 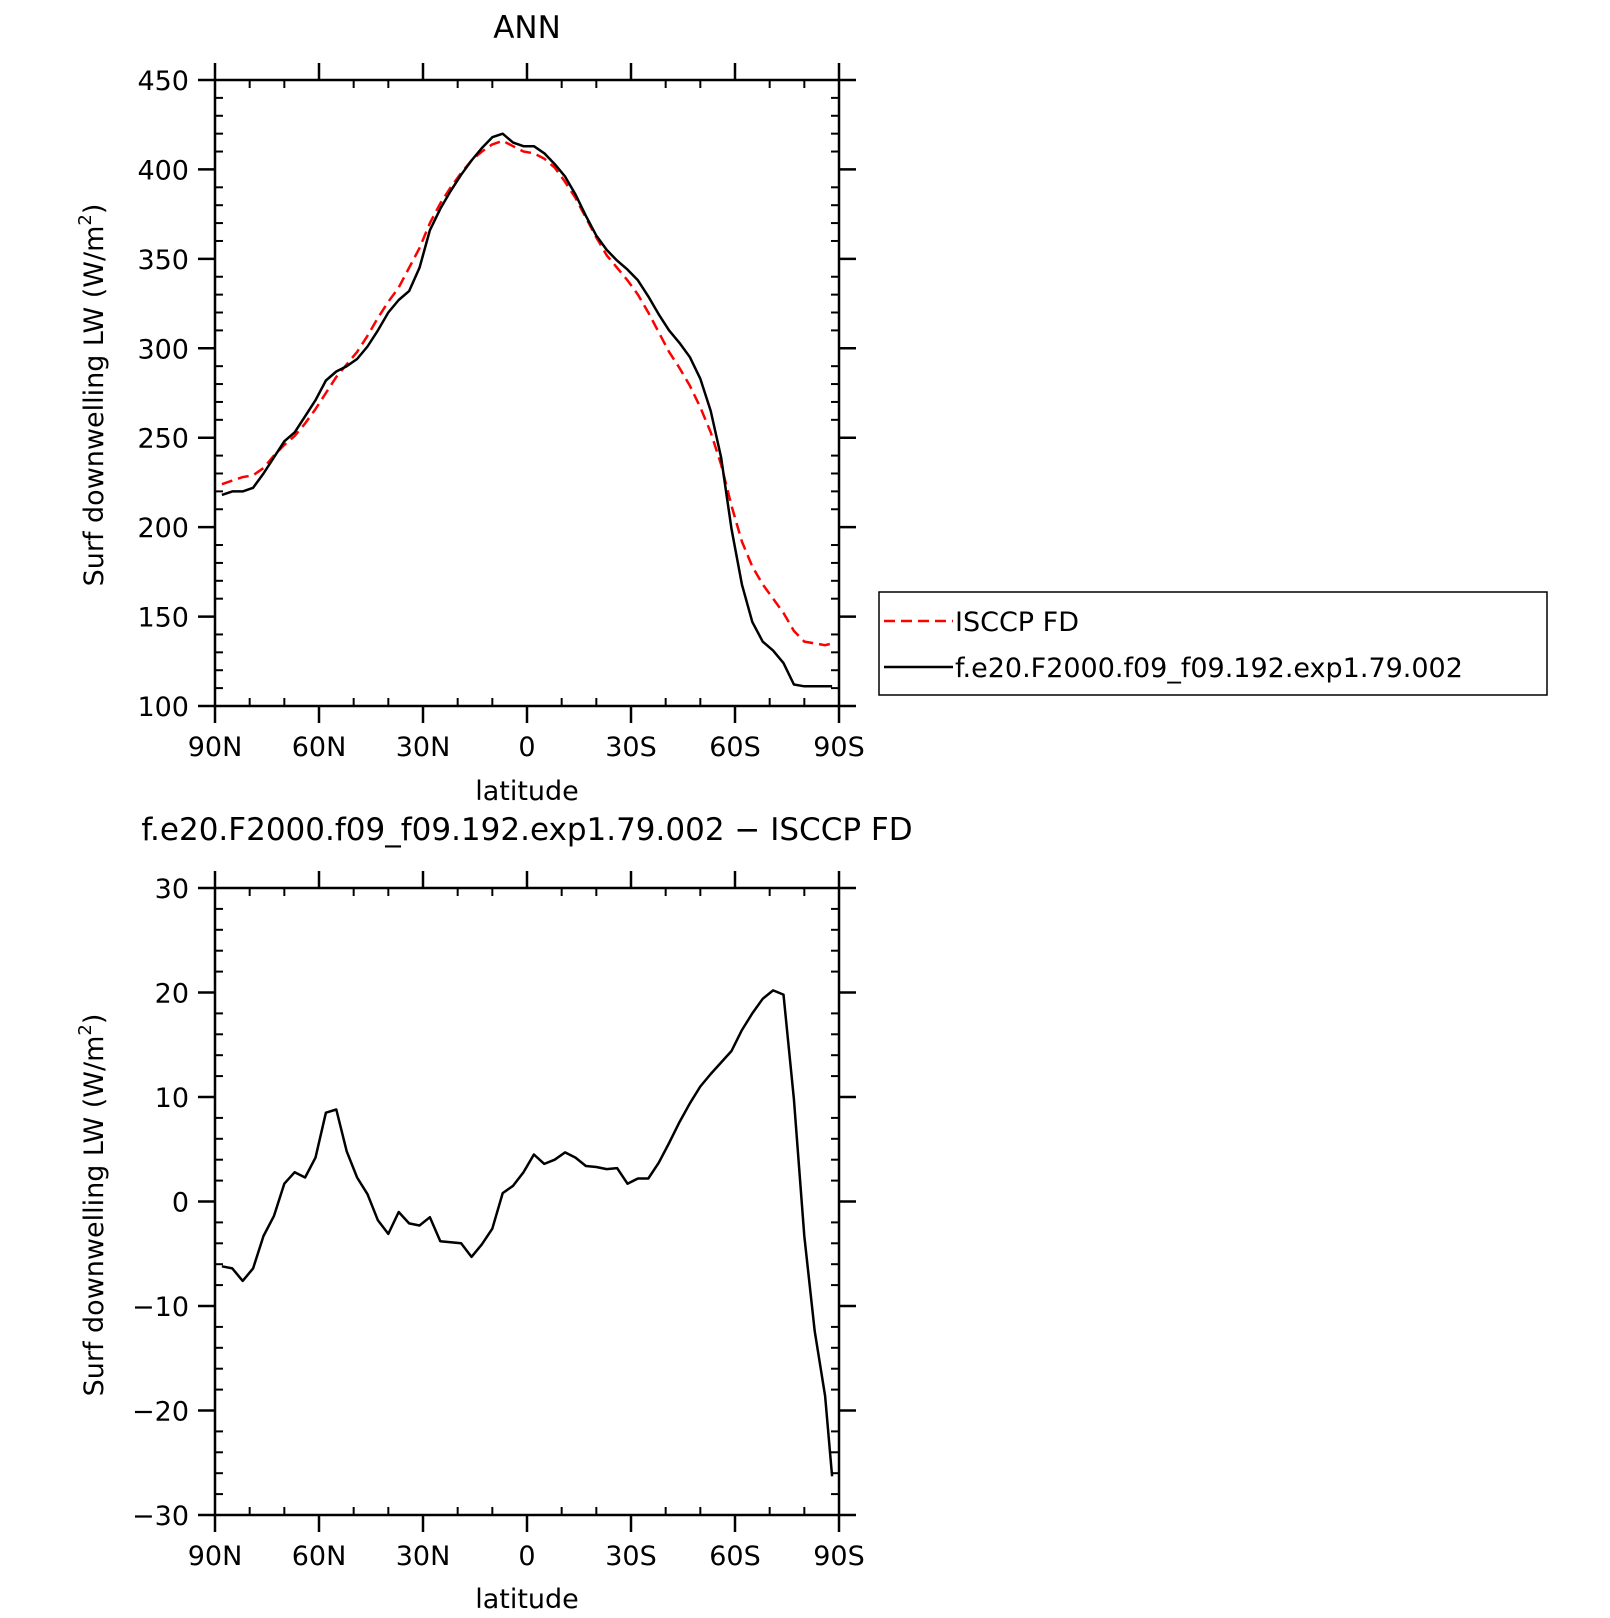 What do you see at coordinates (160, 1307) in the screenshot?
I see `bottom-ytick-label: −10` at bounding box center [160, 1307].